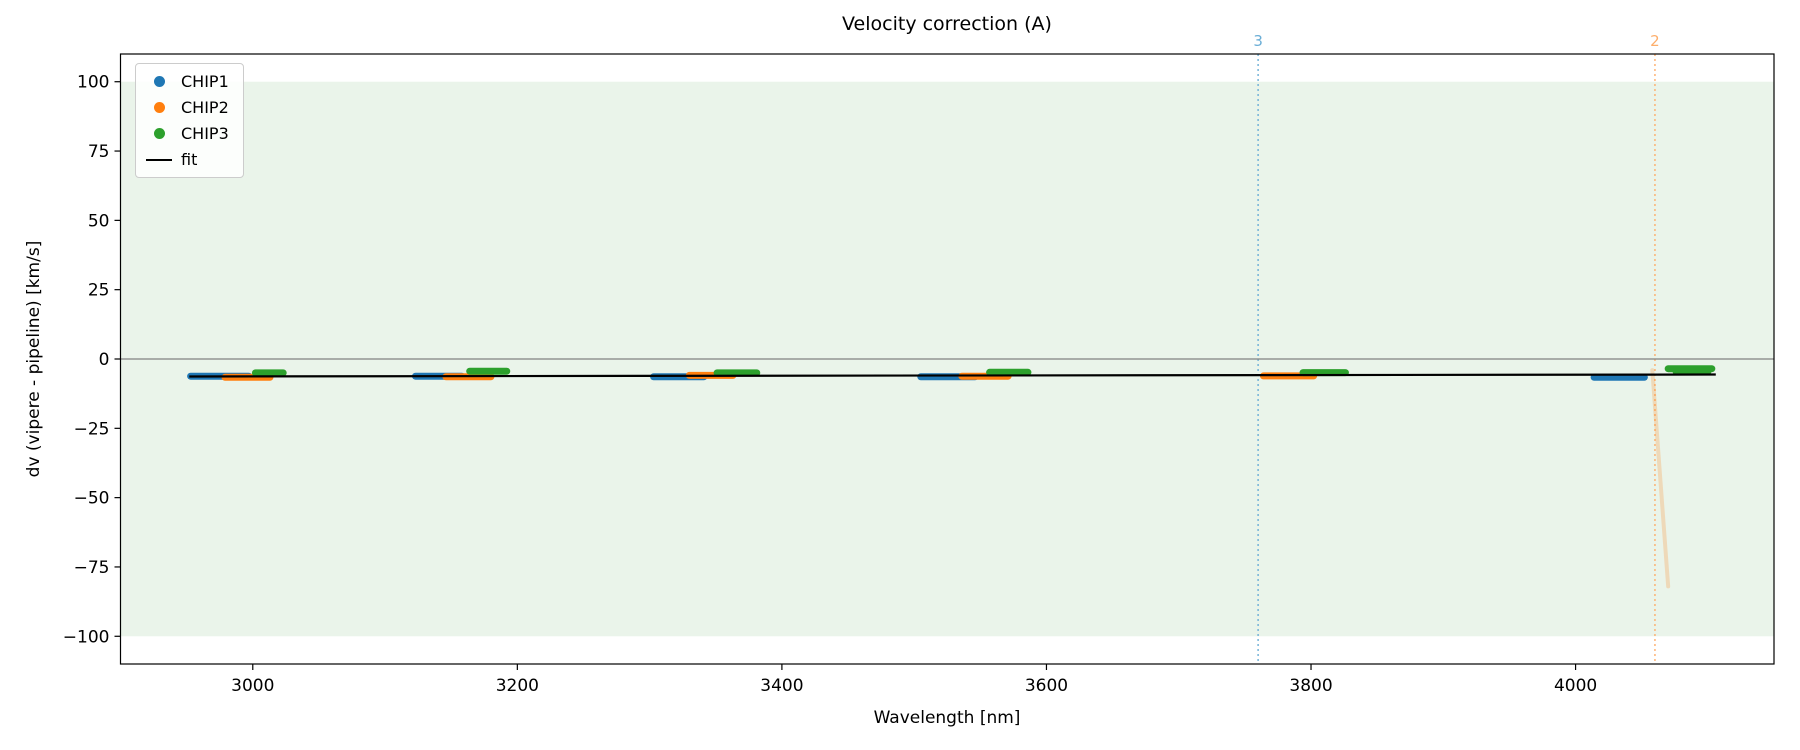  I want to click on order-marker-label-2: 2, so click(1655, 41).